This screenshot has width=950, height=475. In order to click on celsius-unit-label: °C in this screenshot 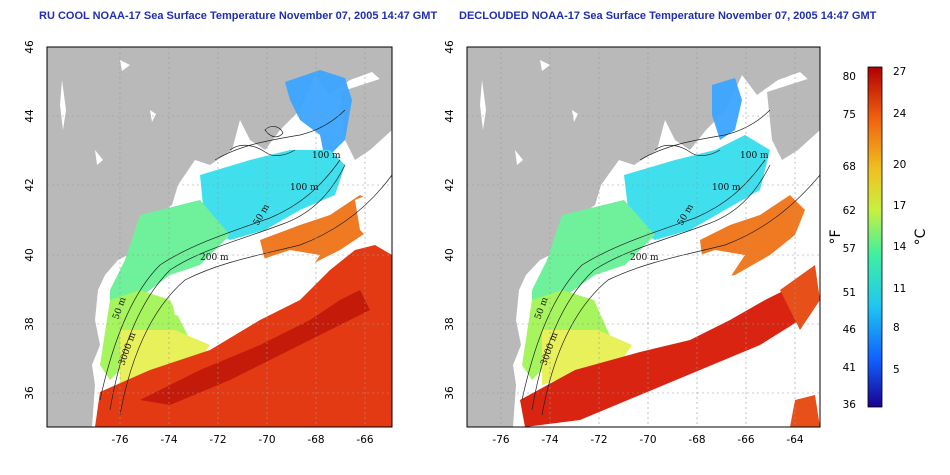, I will do `click(921, 236)`.